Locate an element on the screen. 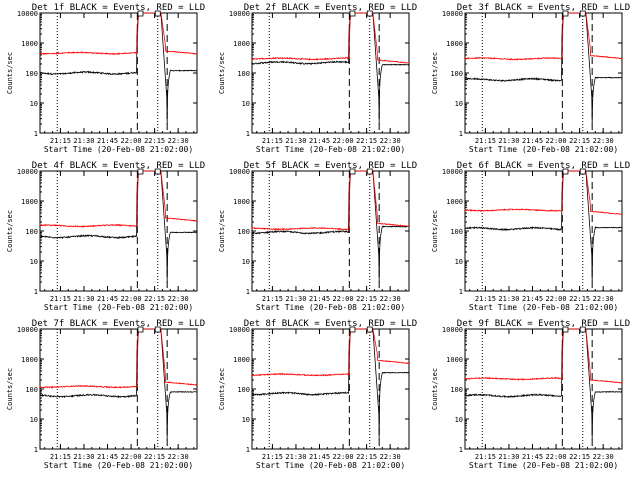 The width and height of the screenshot is (640, 480). panel-7-xtick-label-3: 22:00 is located at coordinates (131, 457).